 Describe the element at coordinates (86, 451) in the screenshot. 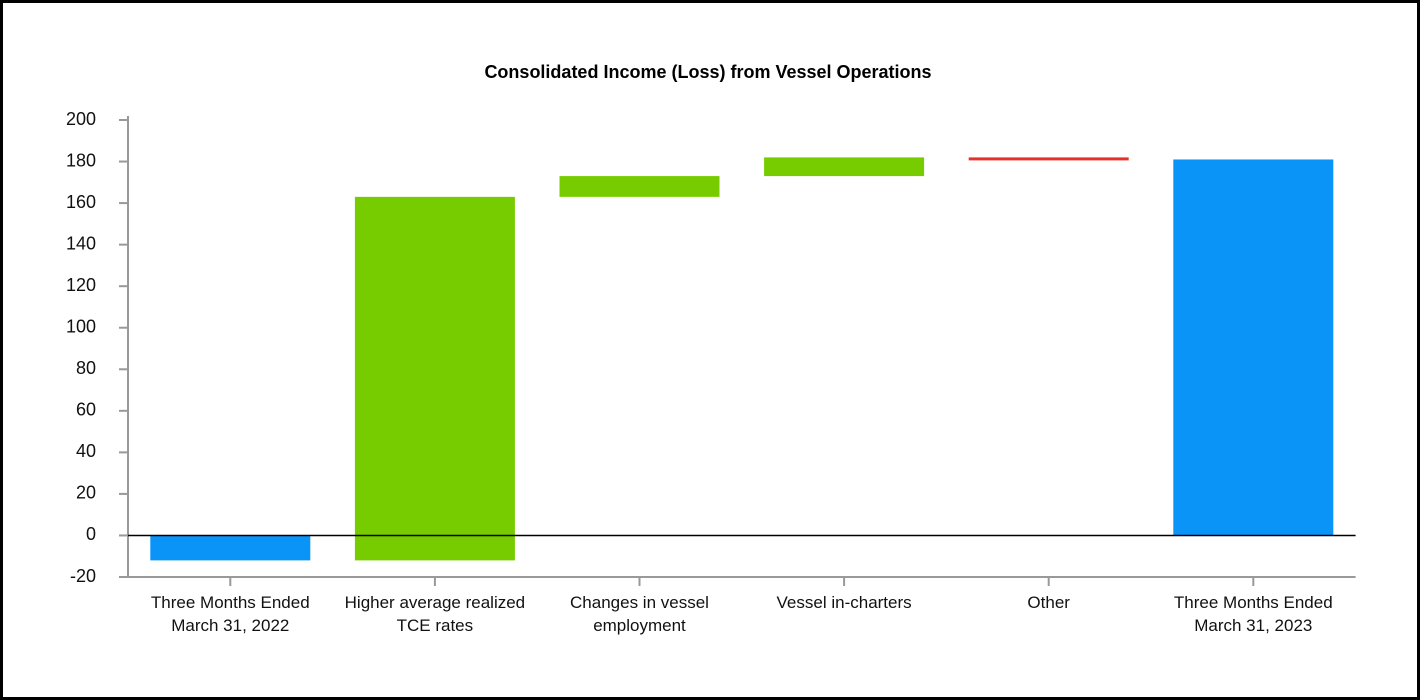

I see `y-tick-label: 40` at that location.